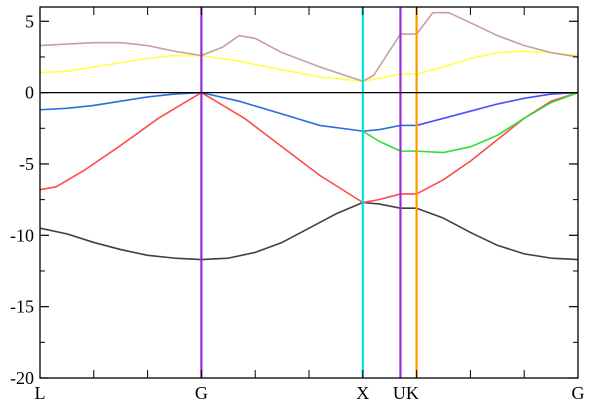  I want to click on y-tick-label: -15, so click(22, 307).